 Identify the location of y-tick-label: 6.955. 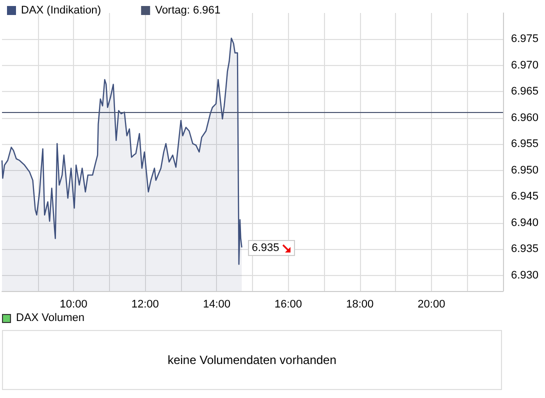
(525, 144).